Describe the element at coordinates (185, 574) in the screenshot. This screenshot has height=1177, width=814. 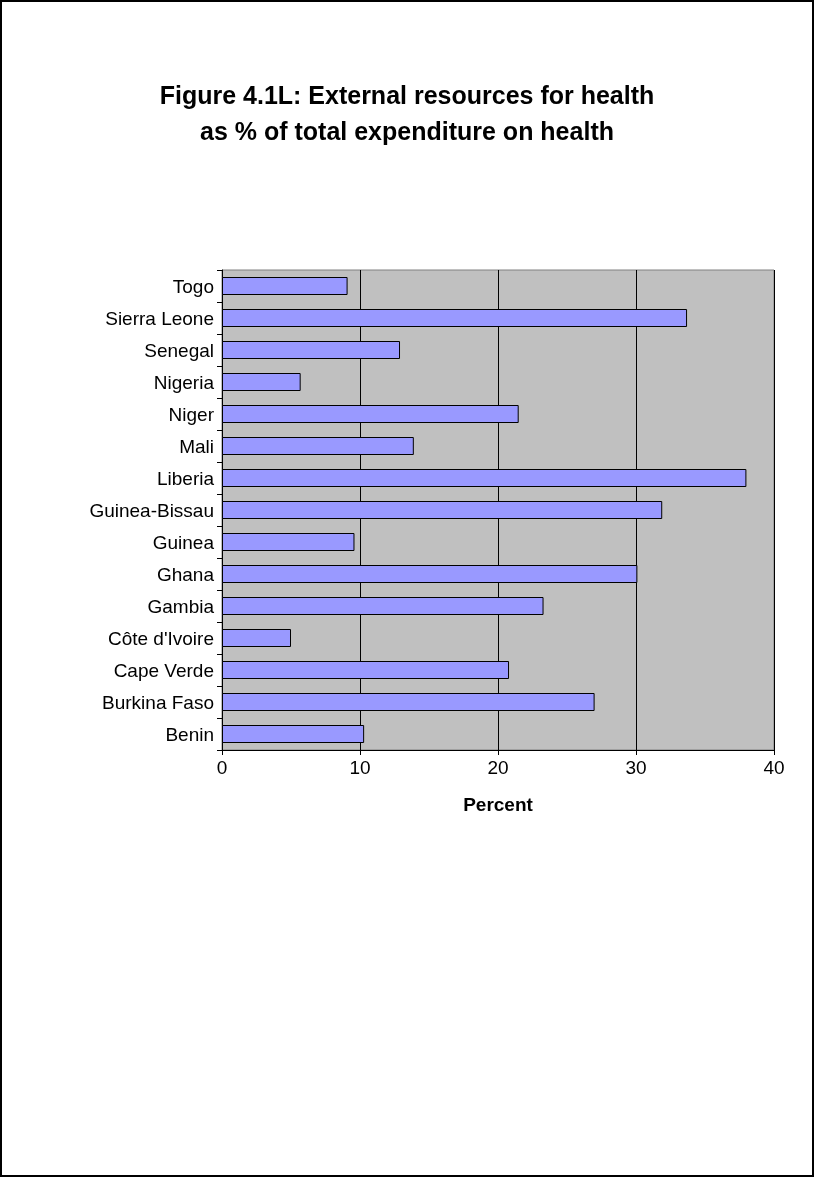
I see `y-tick-label: Ghana` at that location.